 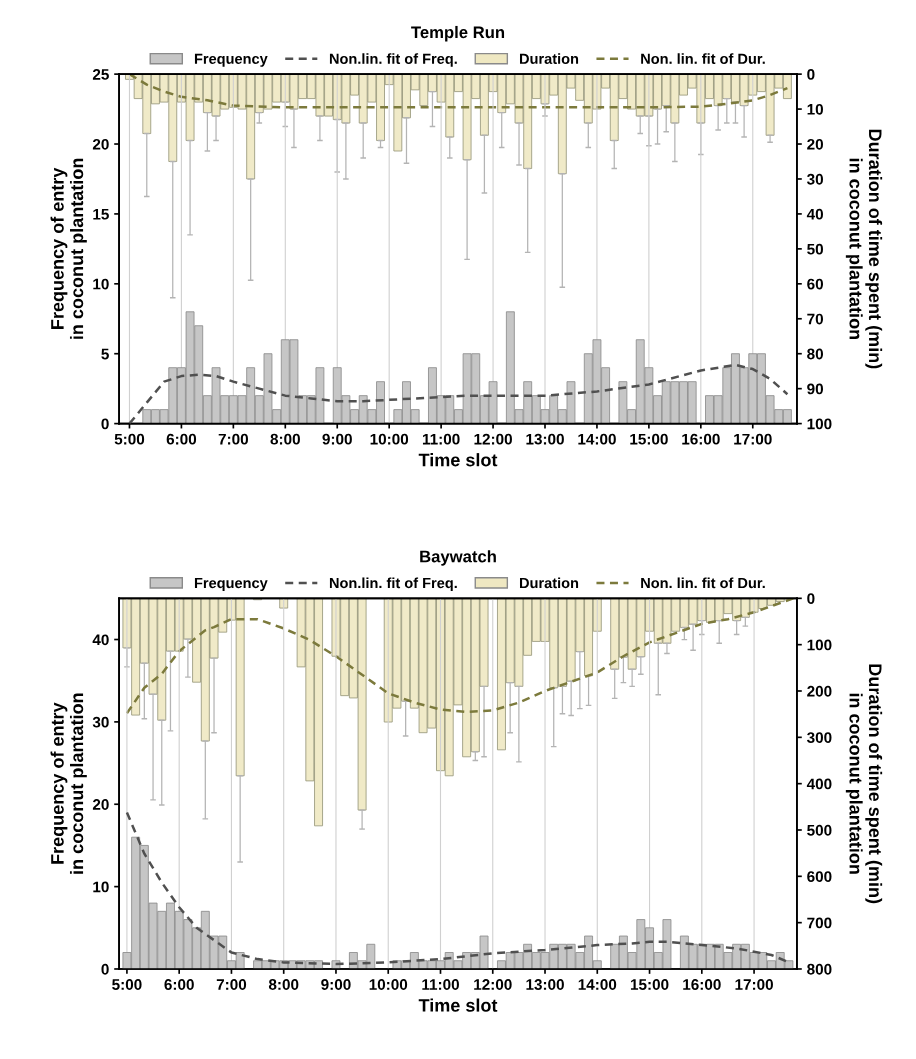 What do you see at coordinates (101, 214) in the screenshot?
I see `y-tick-label: 15` at bounding box center [101, 214].